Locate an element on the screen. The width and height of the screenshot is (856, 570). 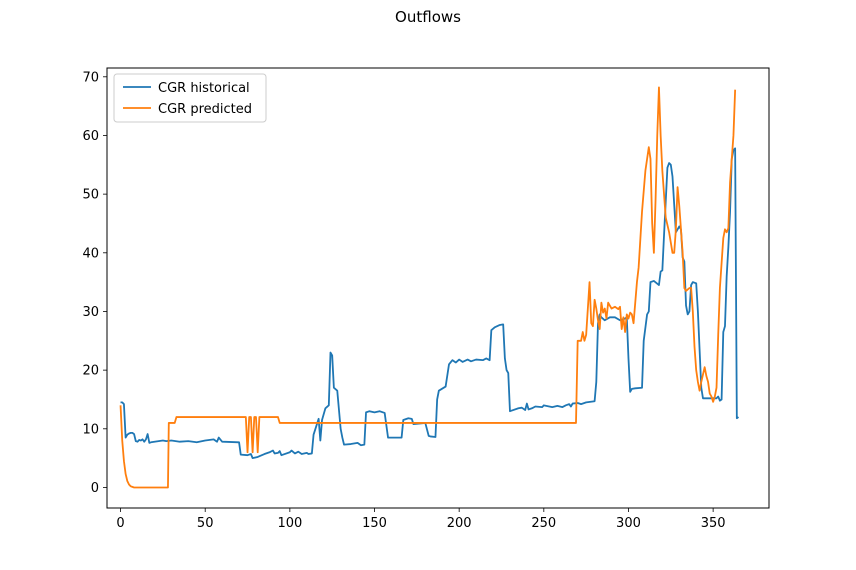
x-tick-label: 350 is located at coordinates (713, 523).